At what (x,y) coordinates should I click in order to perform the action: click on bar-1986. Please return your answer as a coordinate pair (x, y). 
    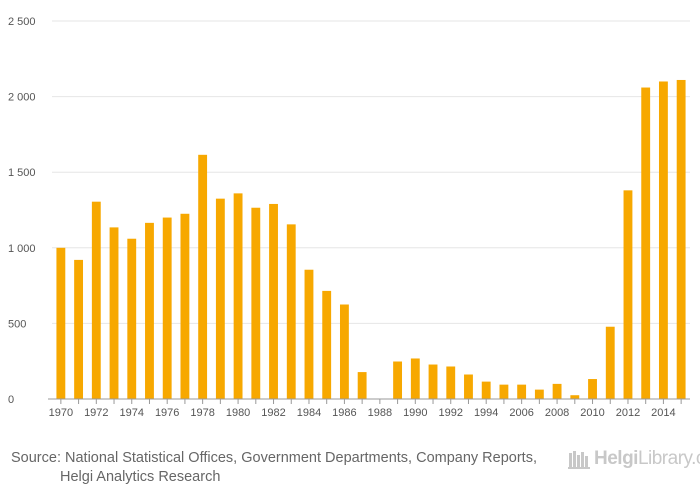
    Looking at the image, I should click on (344, 351).